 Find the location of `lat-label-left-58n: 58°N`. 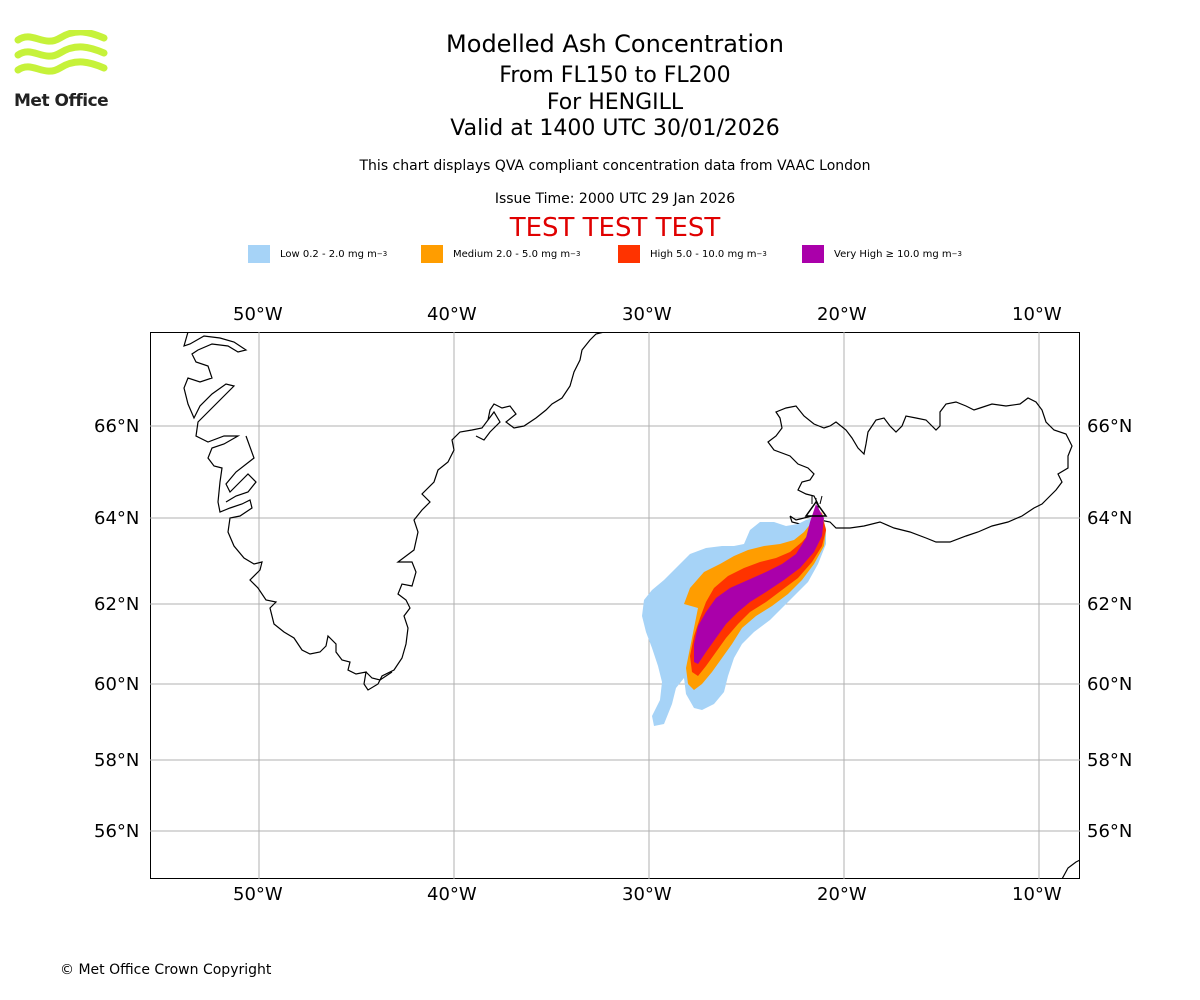

lat-label-left-58n: 58°N is located at coordinates (117, 760).